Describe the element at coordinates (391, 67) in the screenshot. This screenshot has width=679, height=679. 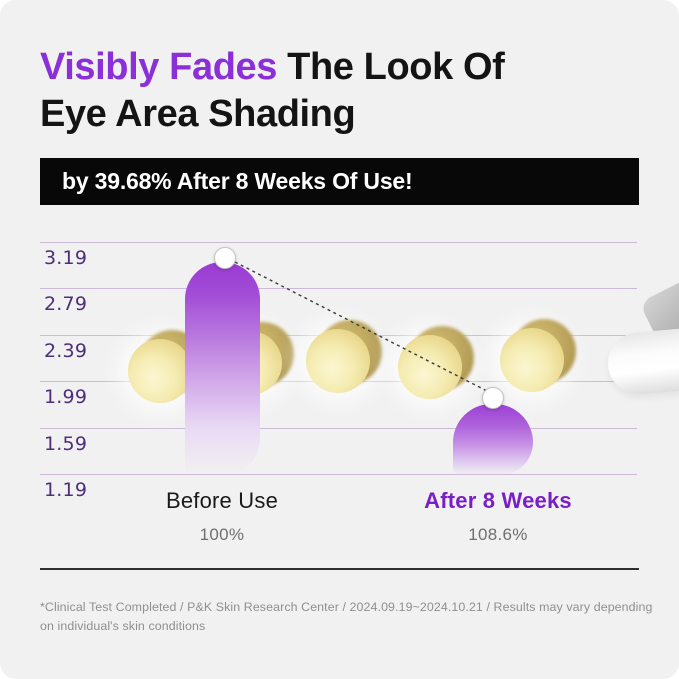
I see `title-line1-rest: The Look Of` at that location.